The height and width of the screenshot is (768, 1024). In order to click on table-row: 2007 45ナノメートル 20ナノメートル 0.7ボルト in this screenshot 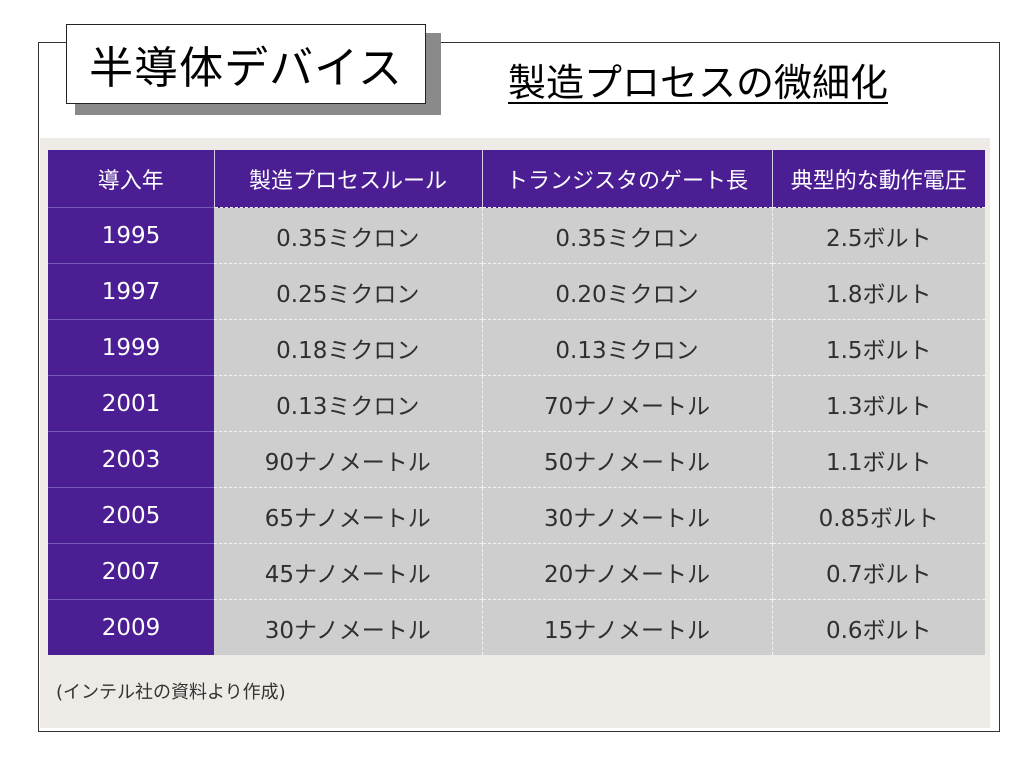, I will do `click(516, 571)`.